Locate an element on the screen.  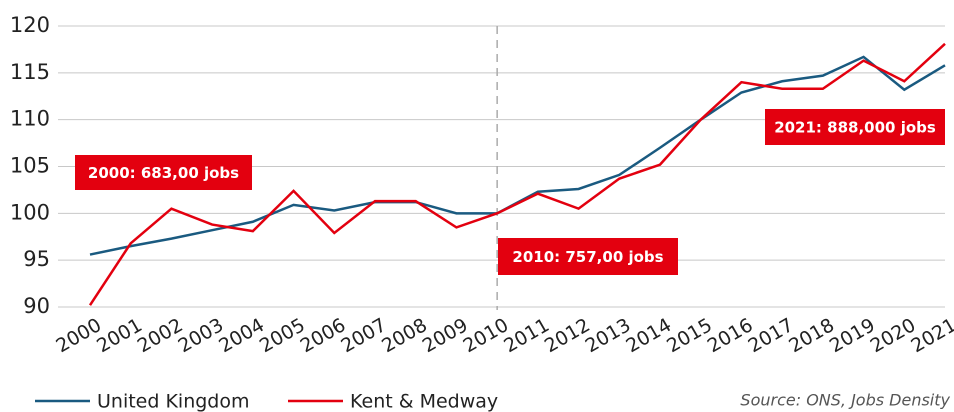
y-tick-label: 105 is located at coordinates (30, 166).